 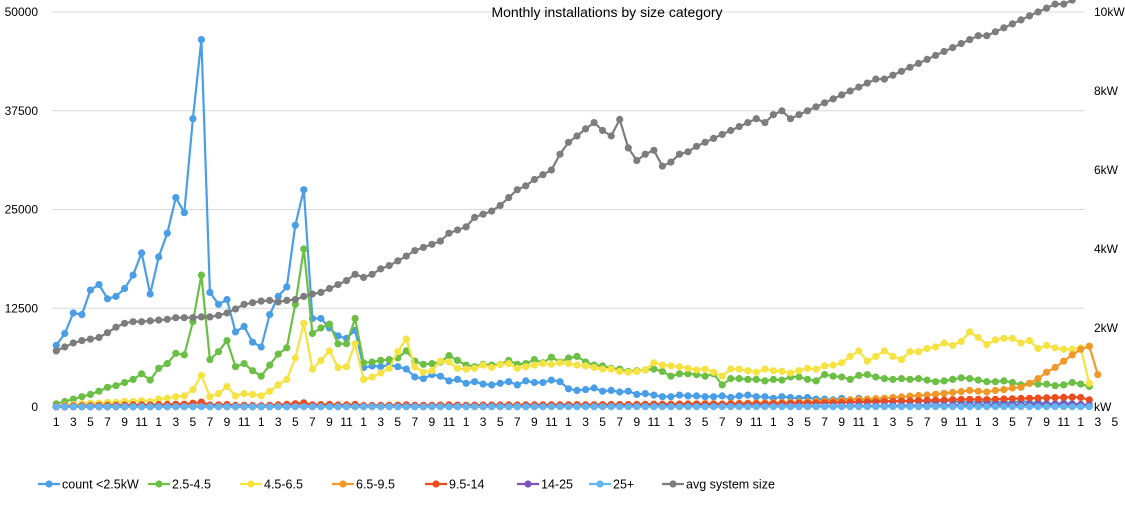 I want to click on legend-item: 6.5-9.5, so click(x=363, y=485).